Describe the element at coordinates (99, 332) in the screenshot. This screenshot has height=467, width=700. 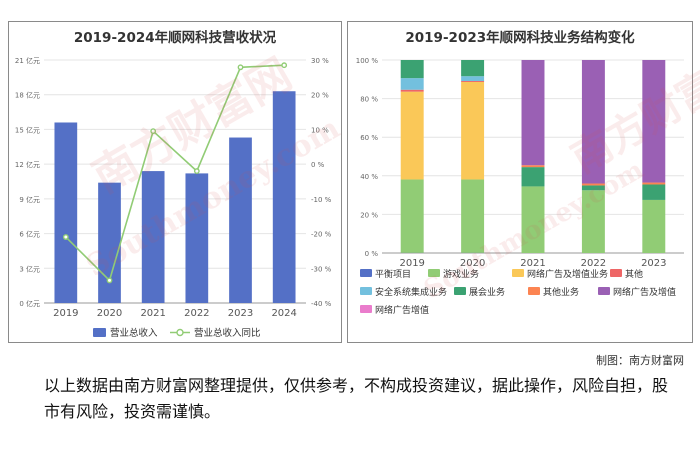
I see `legend-swatch-revenue` at that location.